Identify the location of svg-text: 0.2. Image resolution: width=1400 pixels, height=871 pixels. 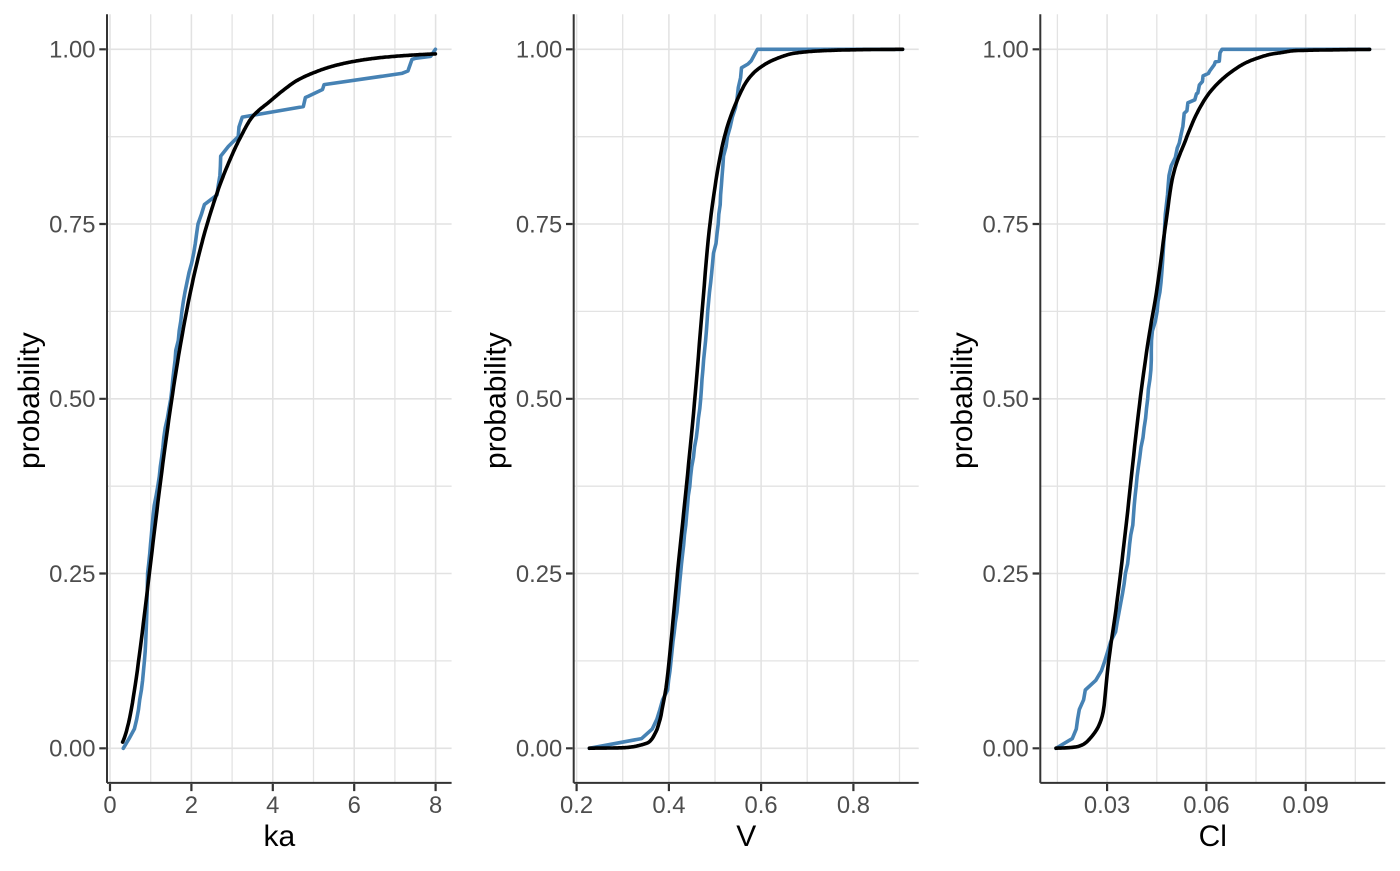
(576, 805).